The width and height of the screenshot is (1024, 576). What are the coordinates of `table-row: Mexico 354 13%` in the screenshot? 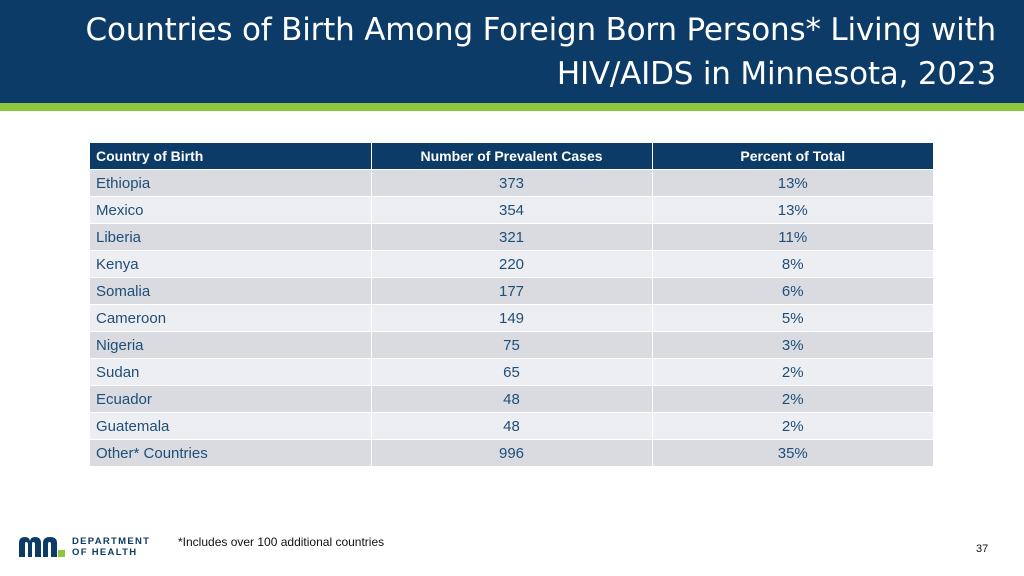 It's located at (511, 210).